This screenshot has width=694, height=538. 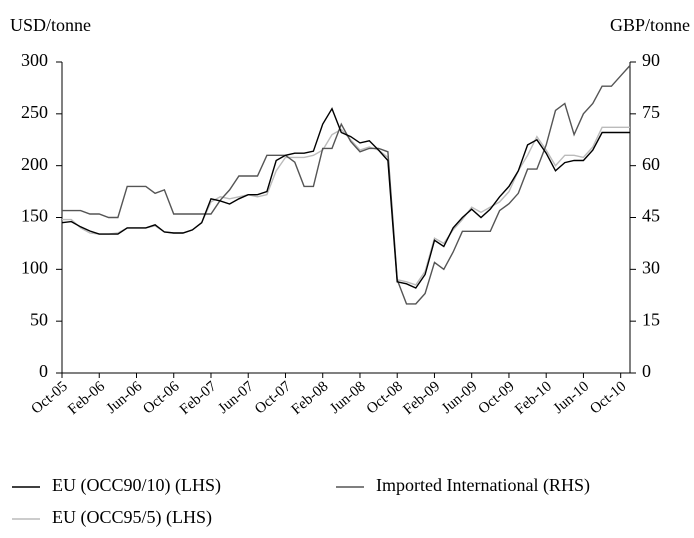 What do you see at coordinates (34, 267) in the screenshot?
I see `y-tick-label: 100` at bounding box center [34, 267].